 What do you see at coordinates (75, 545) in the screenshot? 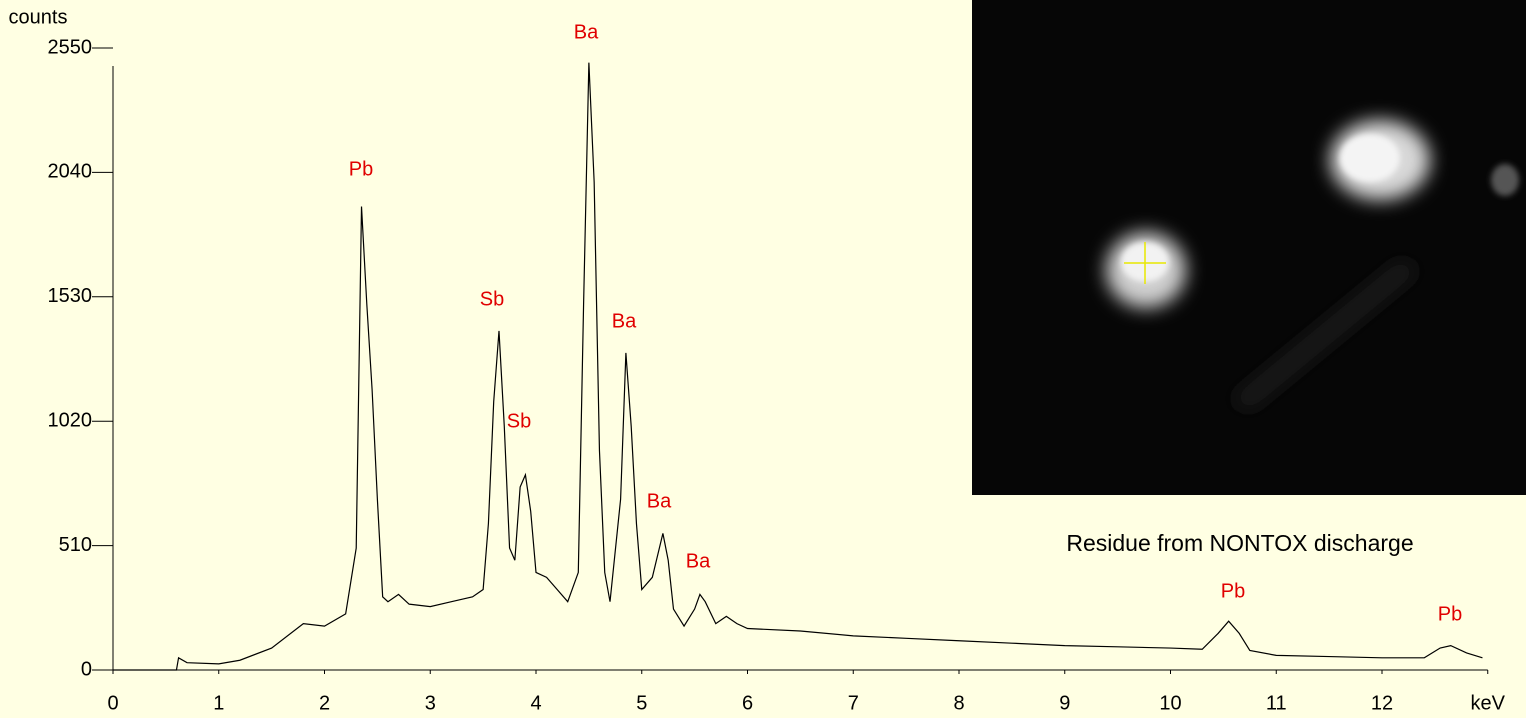
I see `y-tick-label: 510` at bounding box center [75, 545].